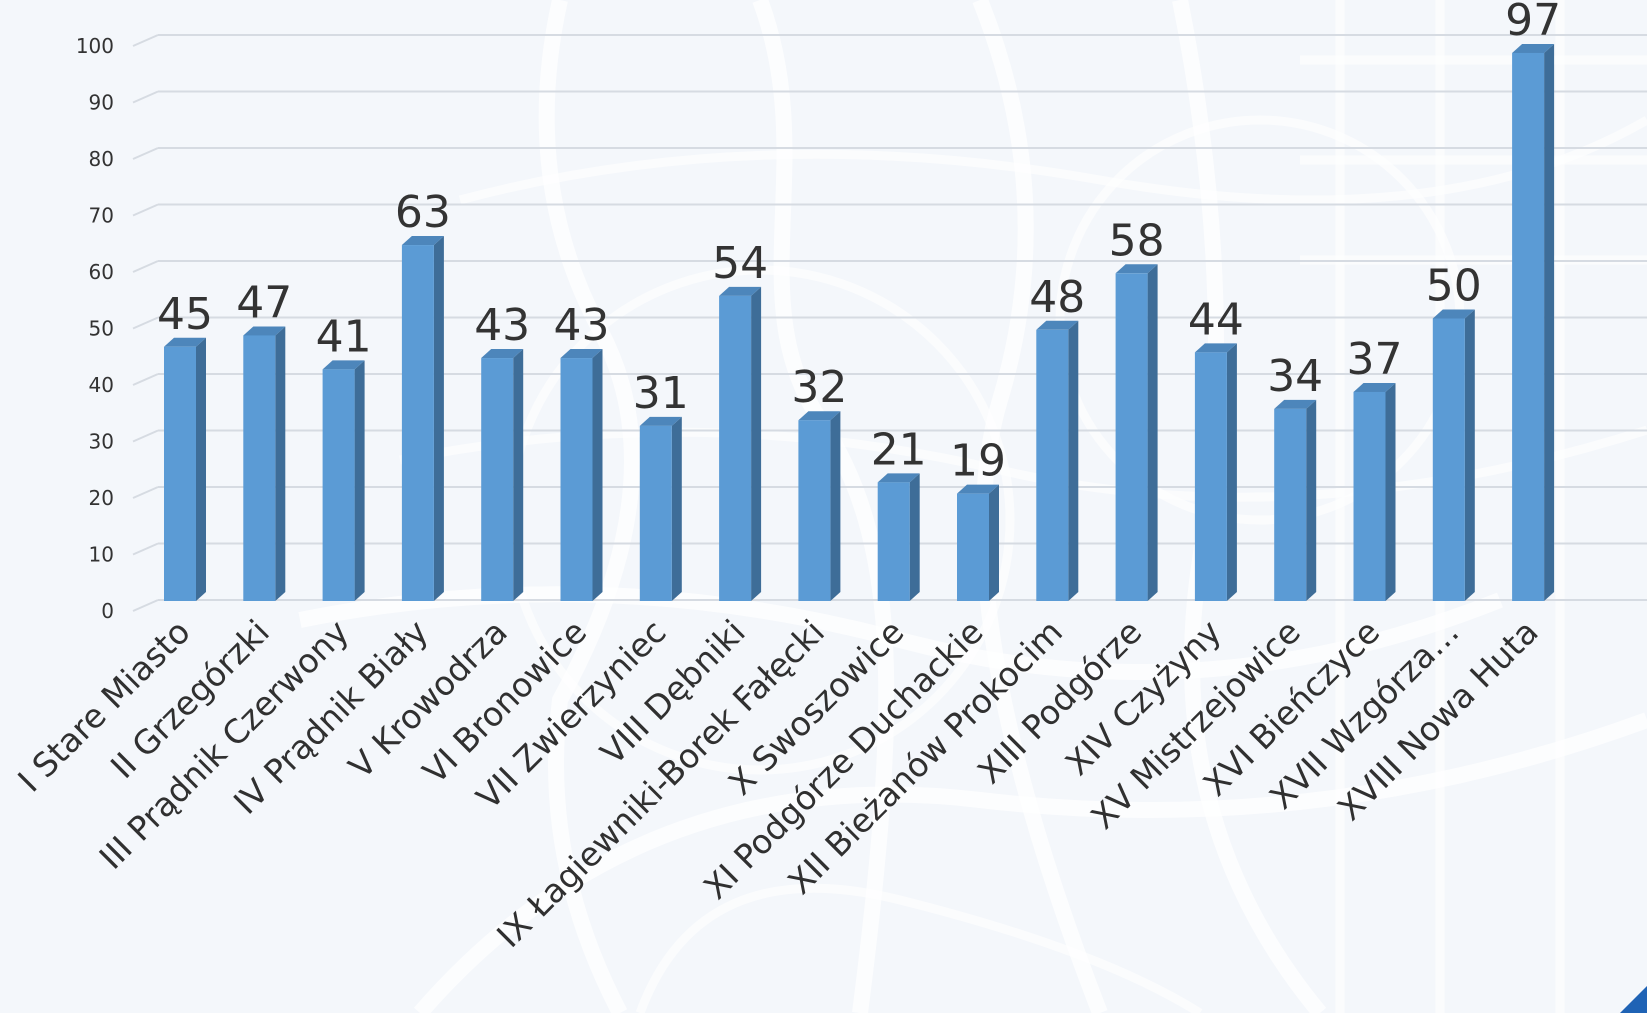  Describe the element at coordinates (819, 387) in the screenshot. I see `data-label-8: 32` at that location.